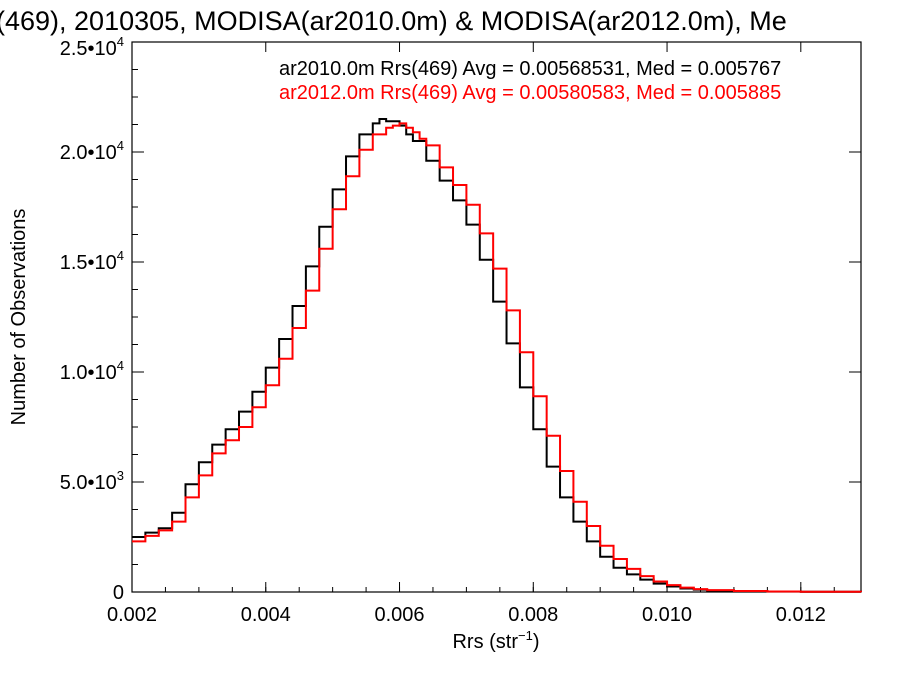  Describe the element at coordinates (485, 642) in the screenshot. I see `x-axis-label-text: Rrs (str` at that location.